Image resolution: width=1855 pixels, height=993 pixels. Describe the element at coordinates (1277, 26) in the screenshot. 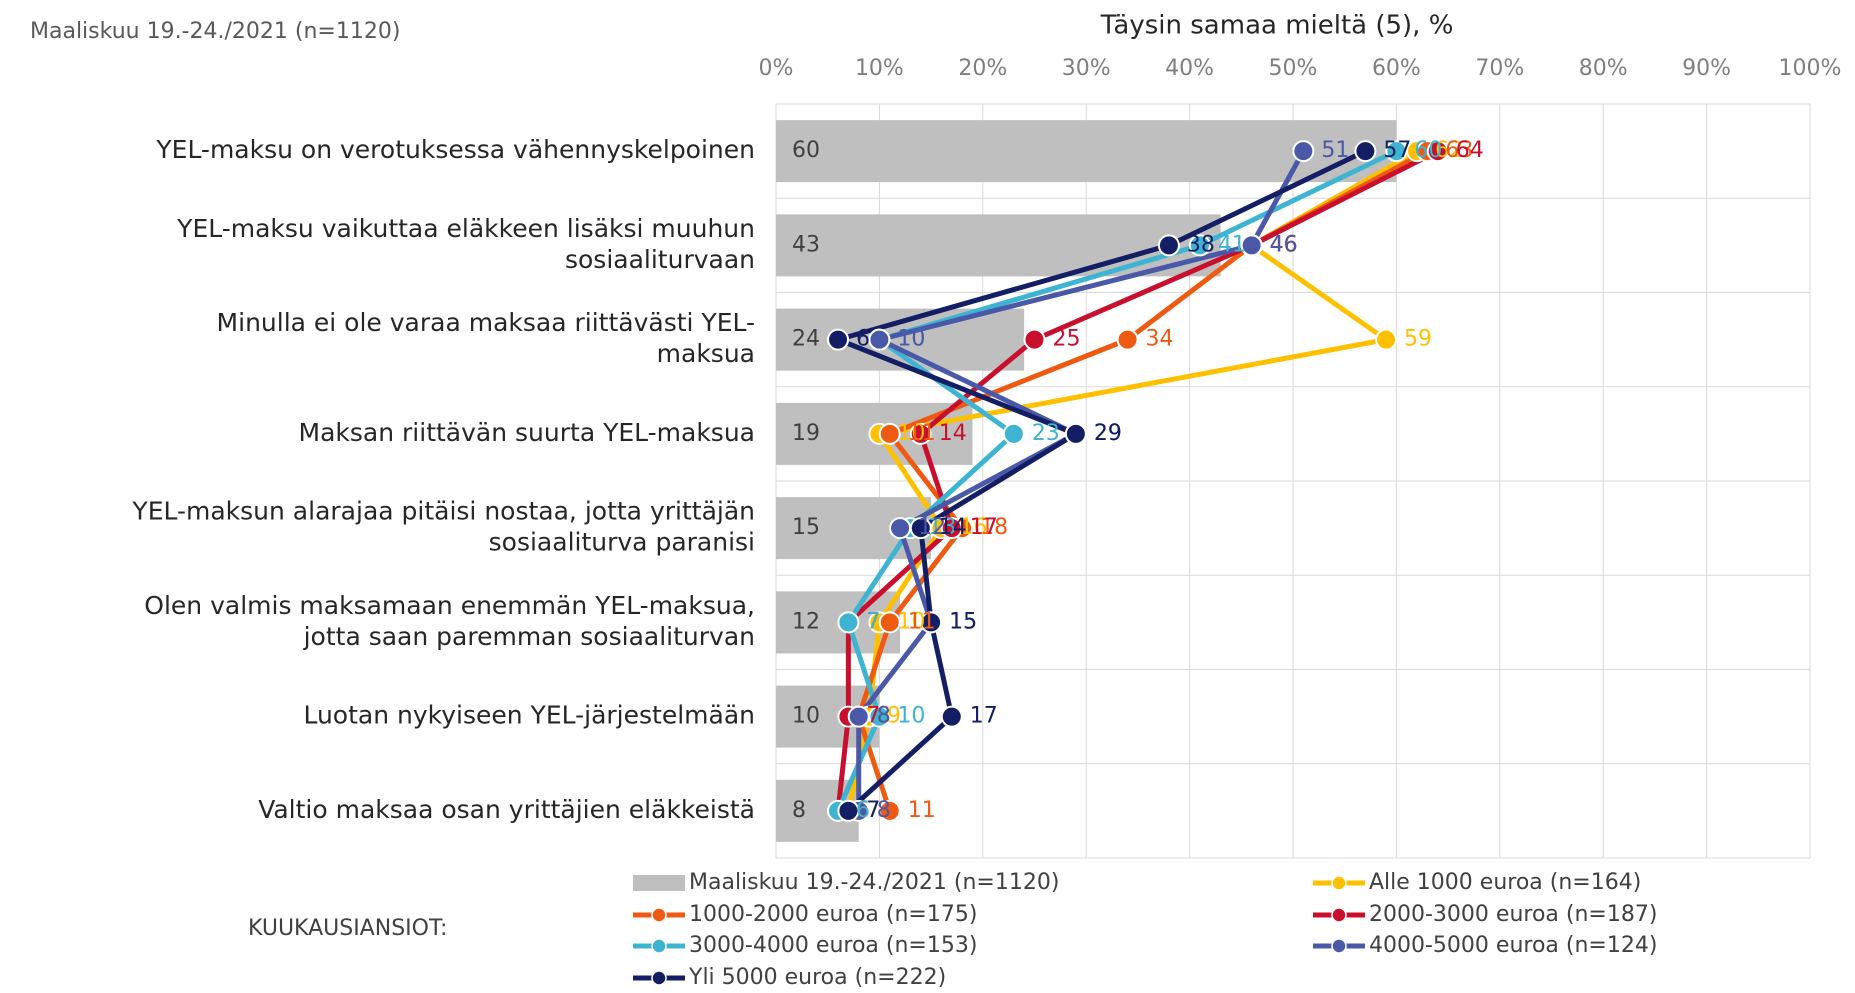

I see `chart-title: Täysin samaa mieltä (5), %` at that location.